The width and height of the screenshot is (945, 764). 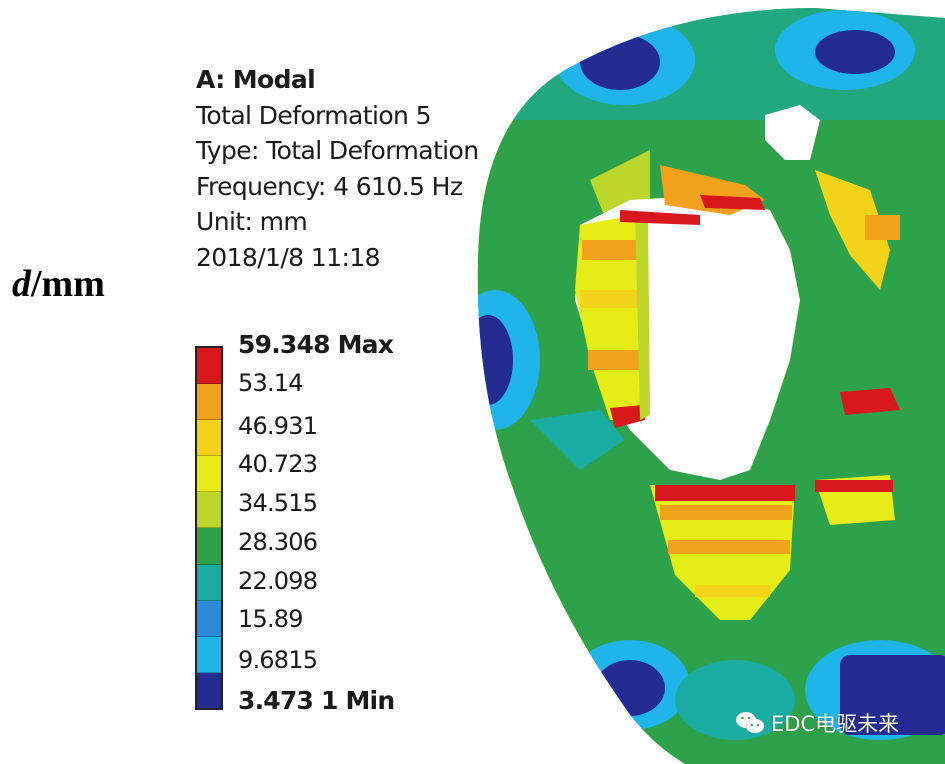 I want to click on legend-value-label: 15.89, so click(x=271, y=619).